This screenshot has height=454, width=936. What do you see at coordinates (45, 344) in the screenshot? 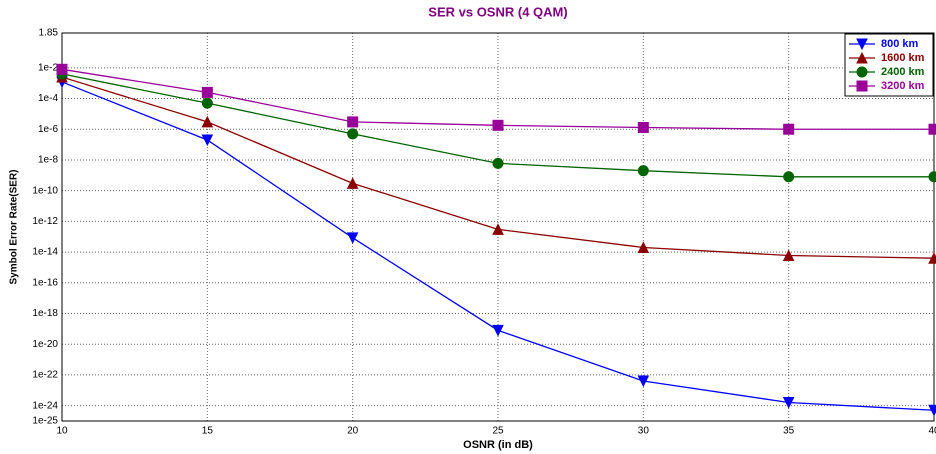
I see `y-tick-label: 1e-20` at bounding box center [45, 344].